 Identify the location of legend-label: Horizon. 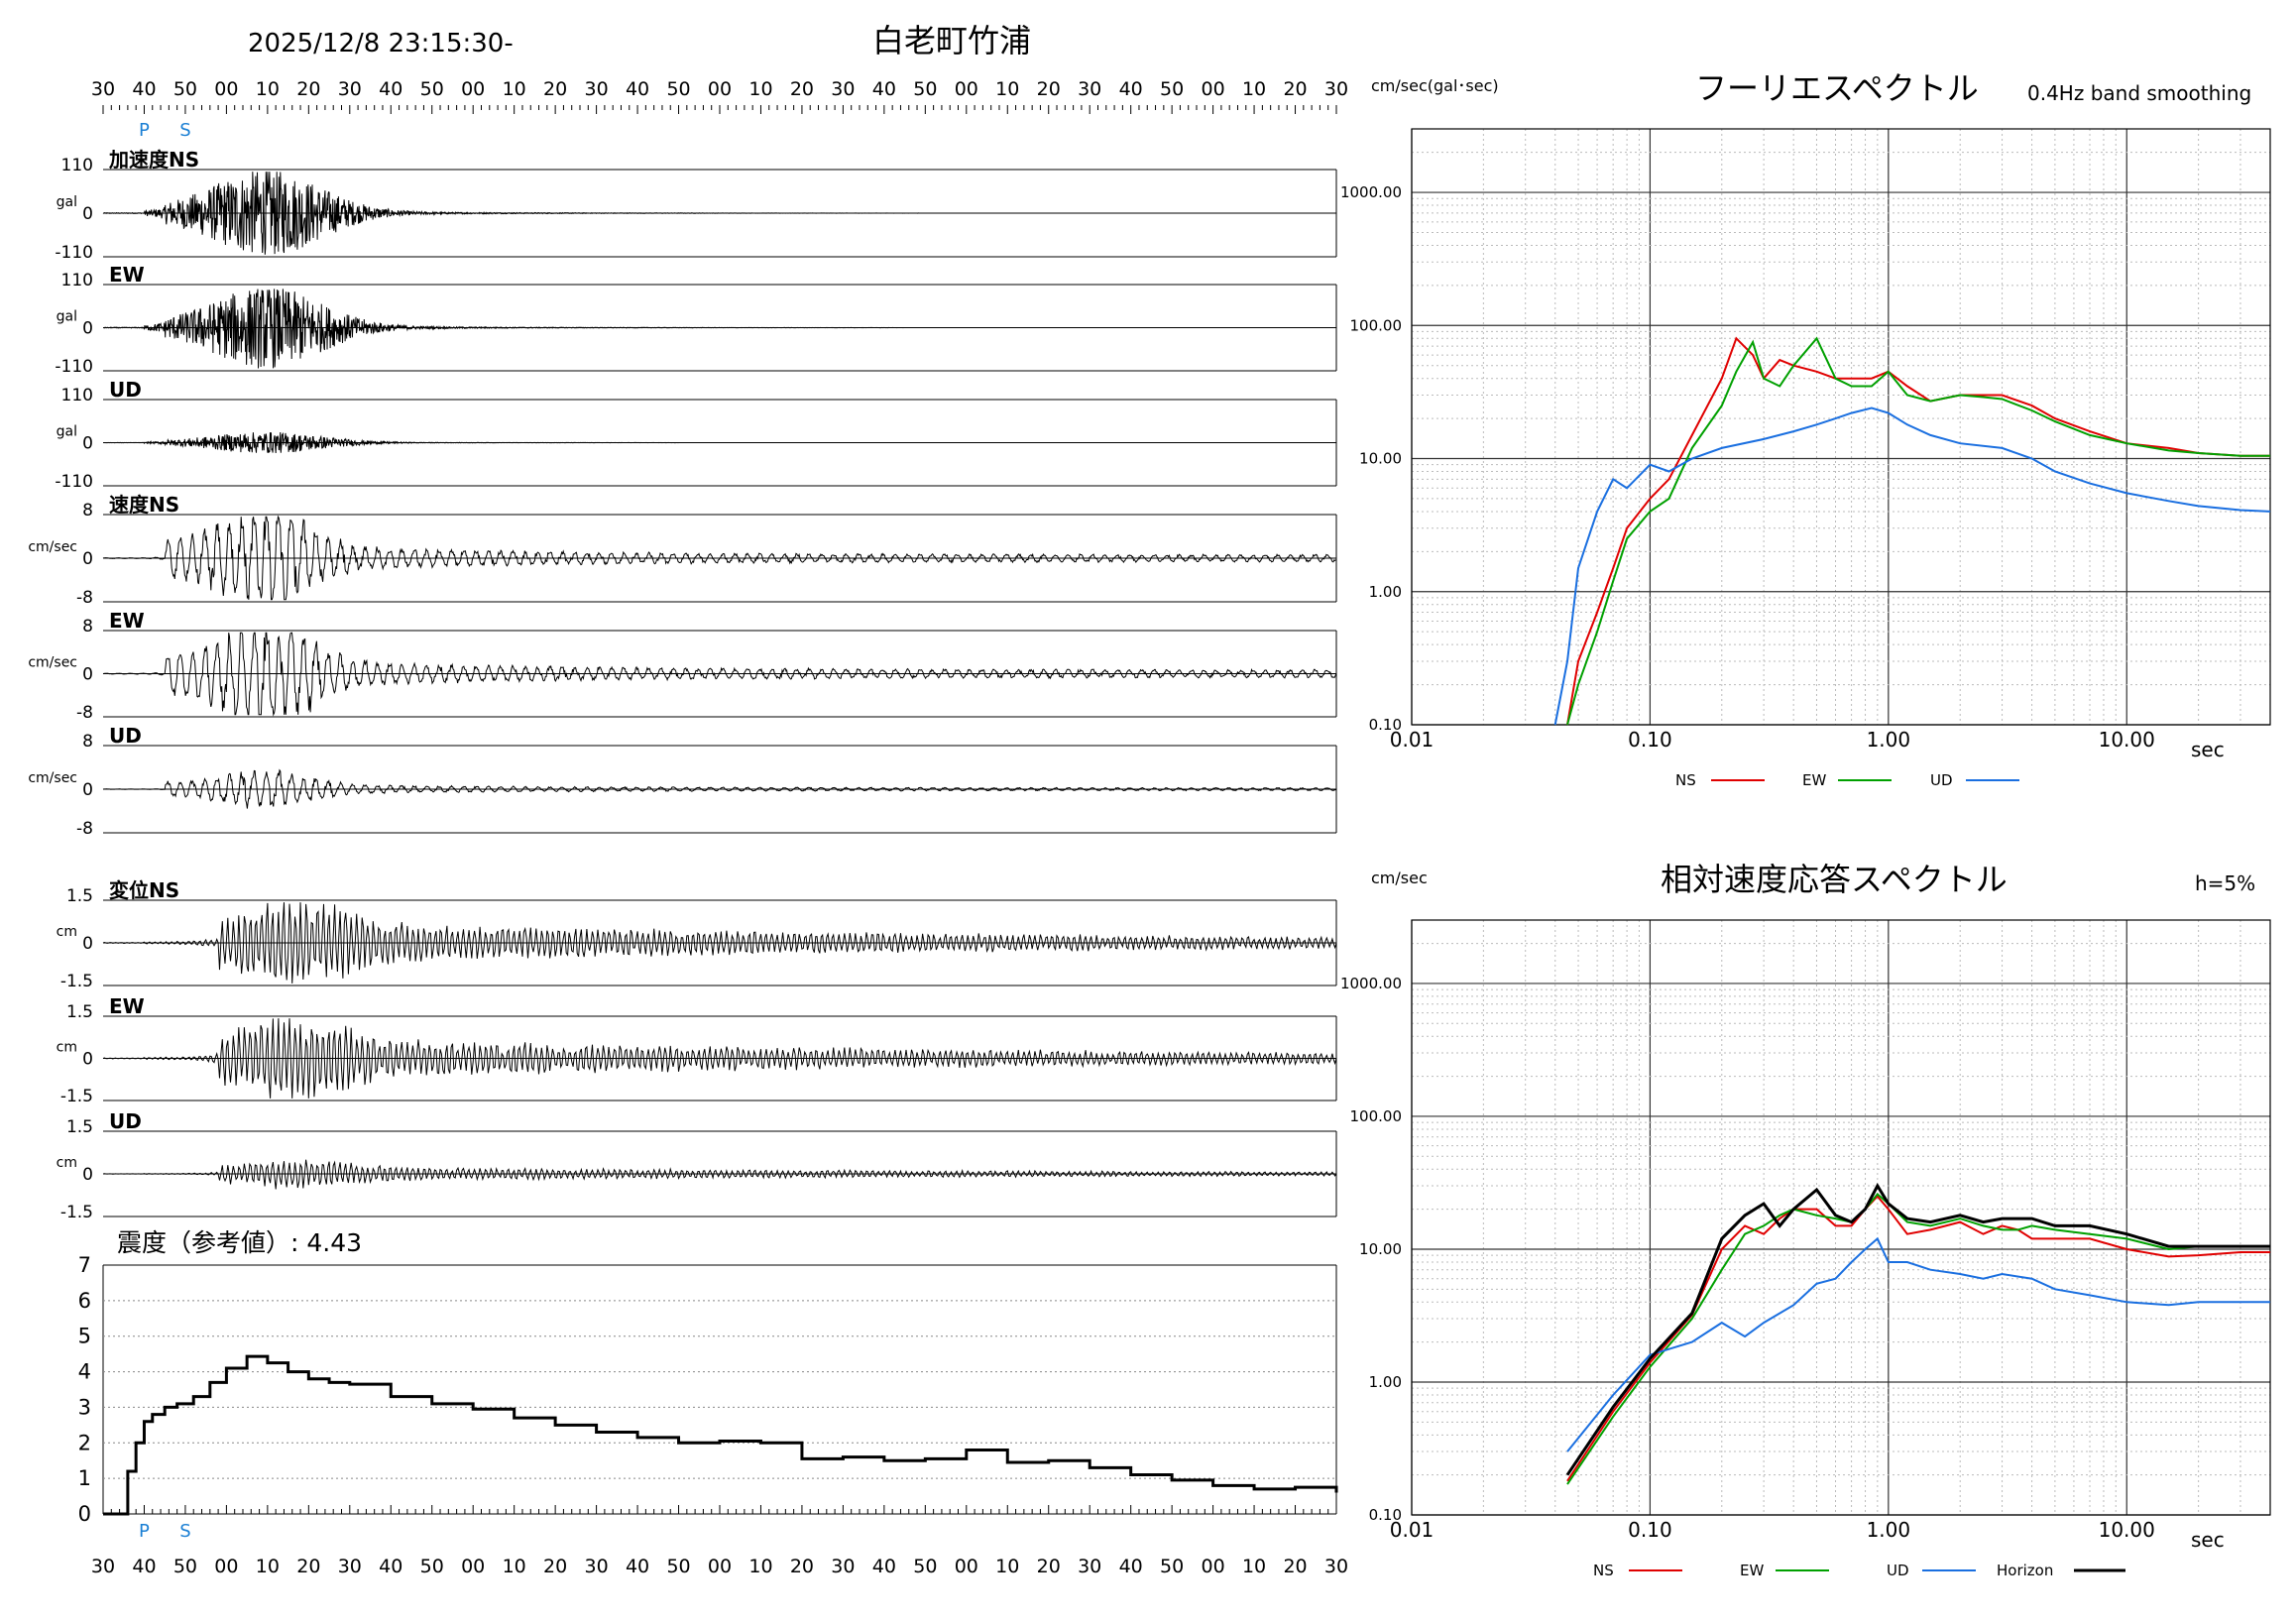
(2025, 1570).